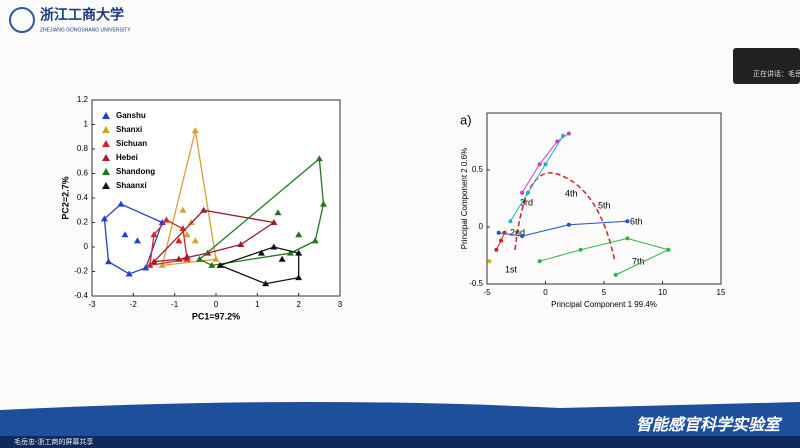 This screenshot has width=800, height=448. I want to click on legend-label: Shaanxi, so click(131, 185).